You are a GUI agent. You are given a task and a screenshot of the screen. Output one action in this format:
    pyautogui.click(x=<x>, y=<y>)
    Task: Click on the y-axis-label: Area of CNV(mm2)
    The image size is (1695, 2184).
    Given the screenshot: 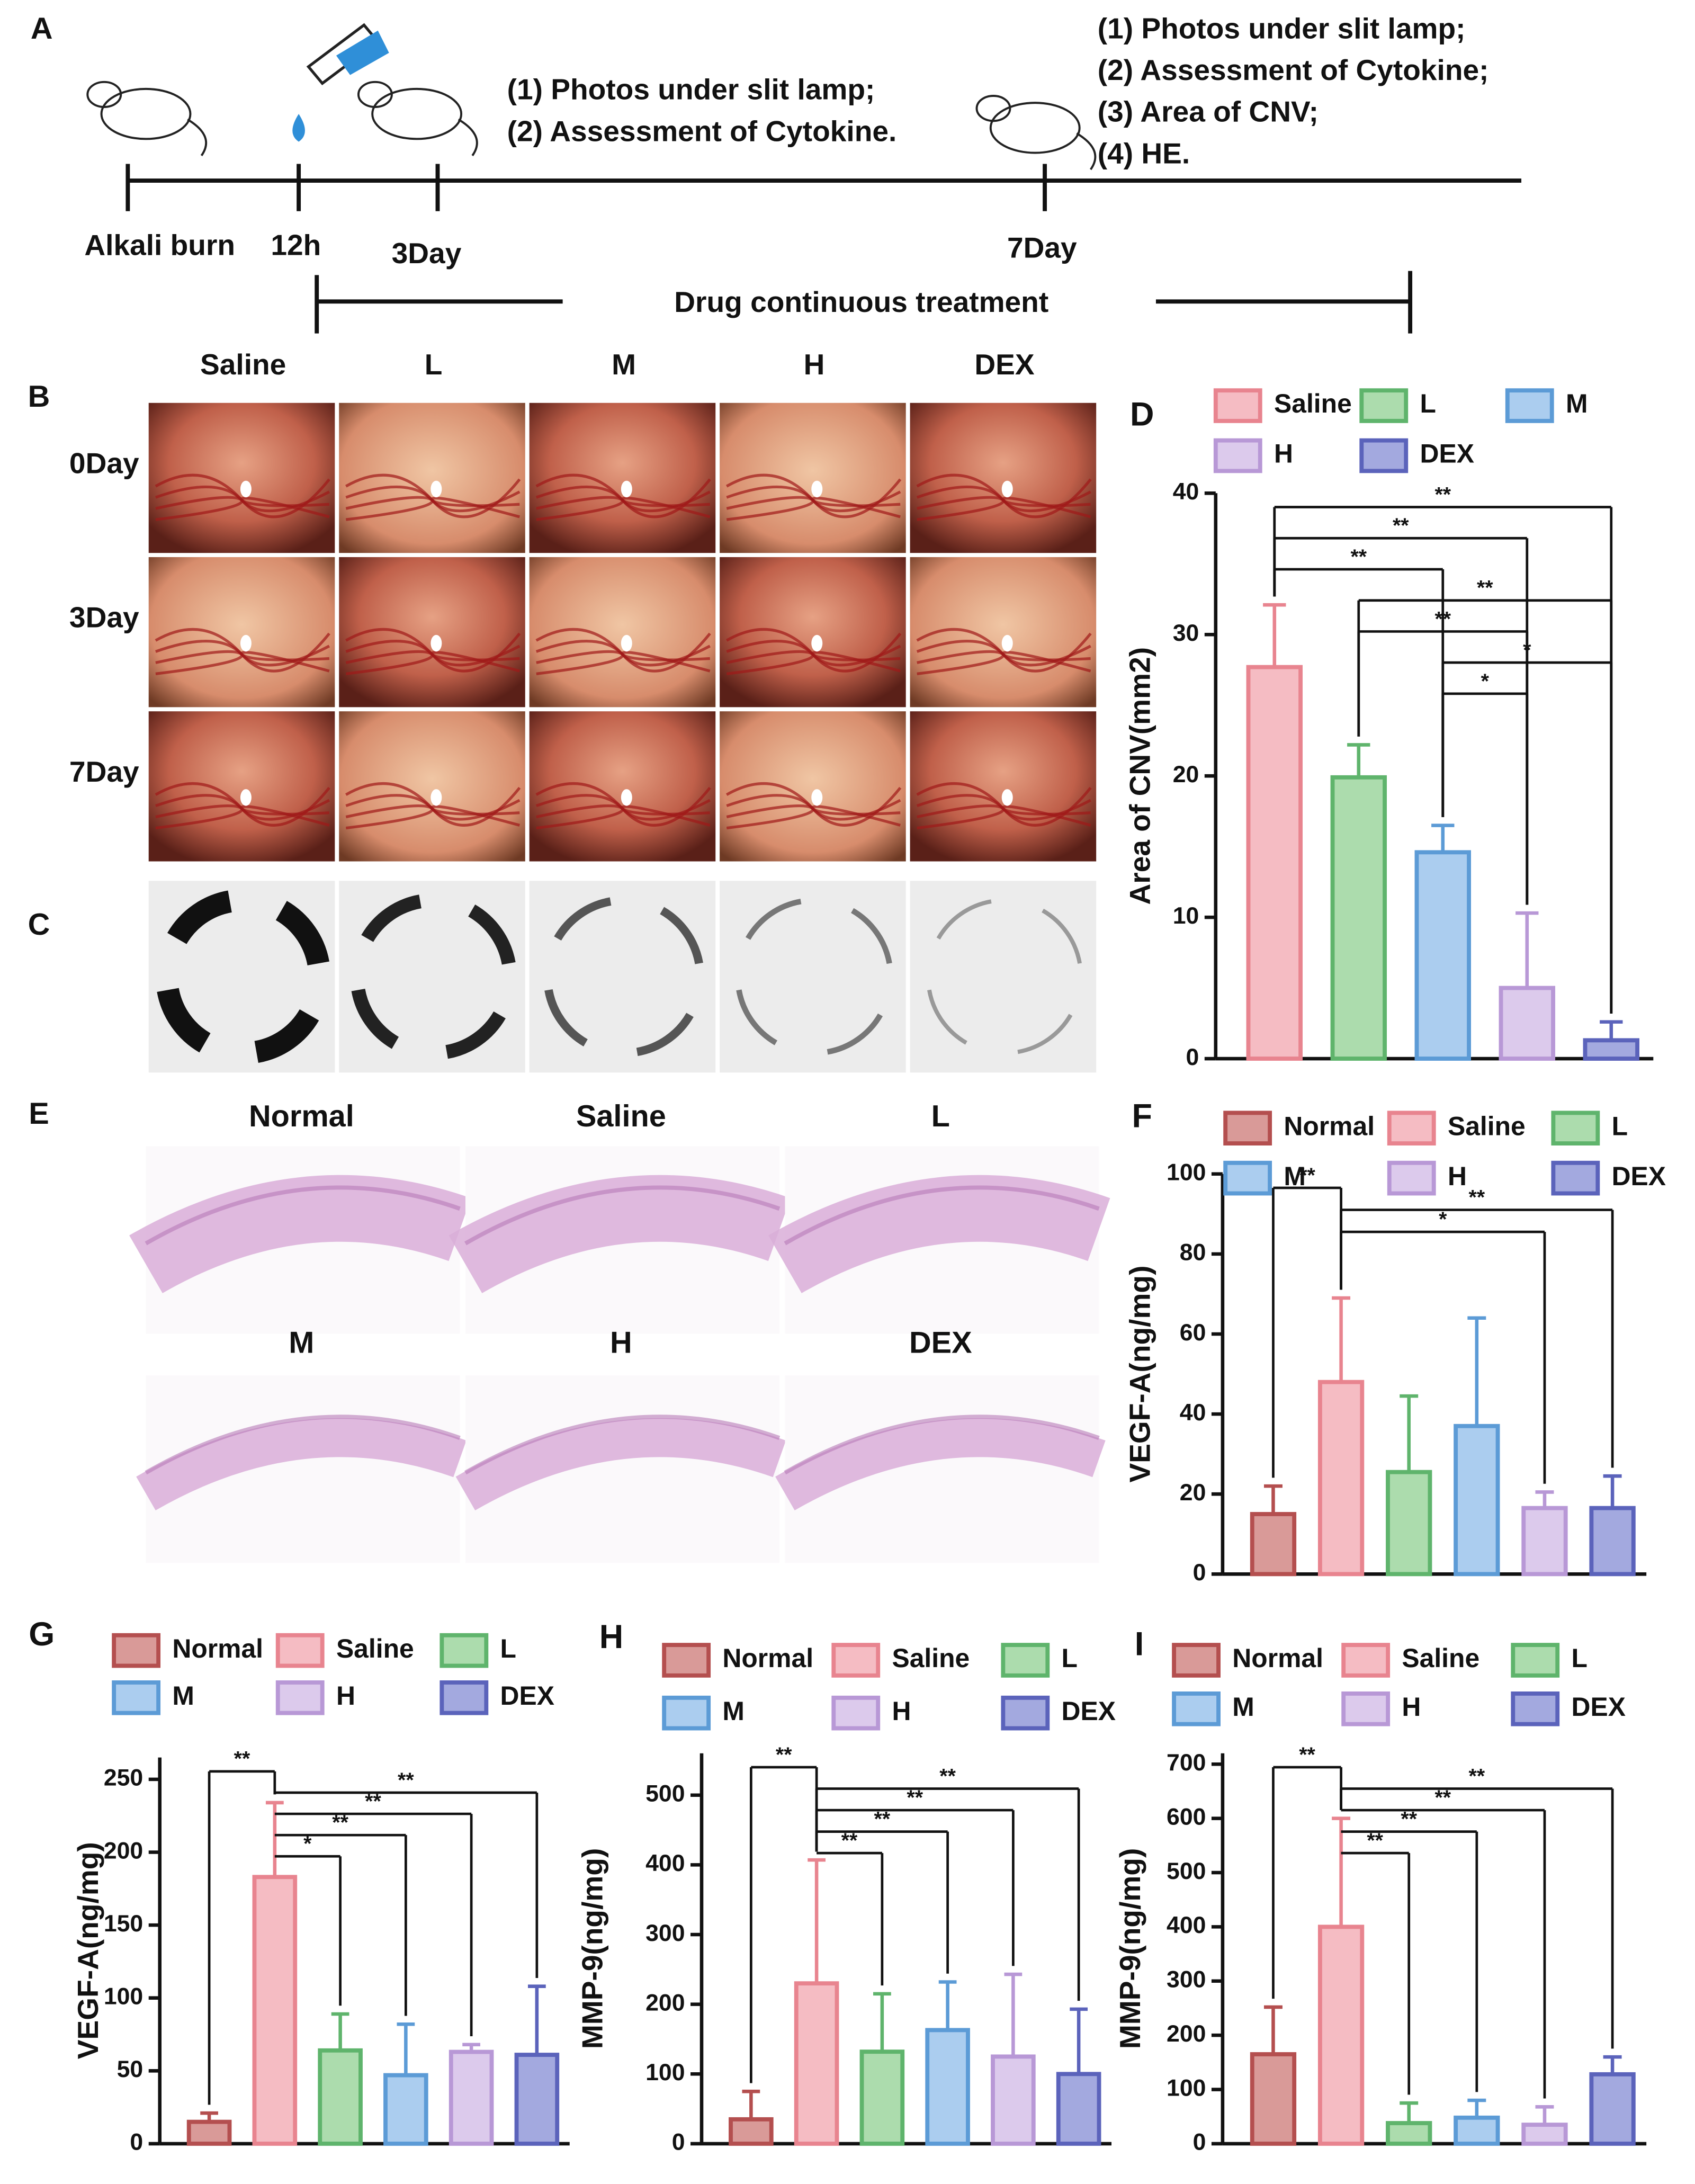 What is the action you would take?
    pyautogui.click(x=1139, y=776)
    